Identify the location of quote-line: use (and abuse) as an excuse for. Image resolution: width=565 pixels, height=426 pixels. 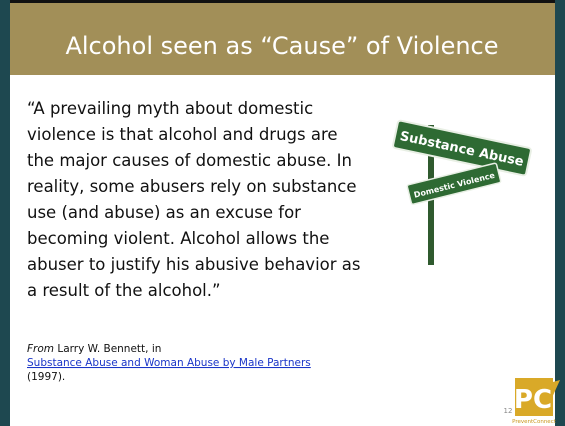
(164, 212).